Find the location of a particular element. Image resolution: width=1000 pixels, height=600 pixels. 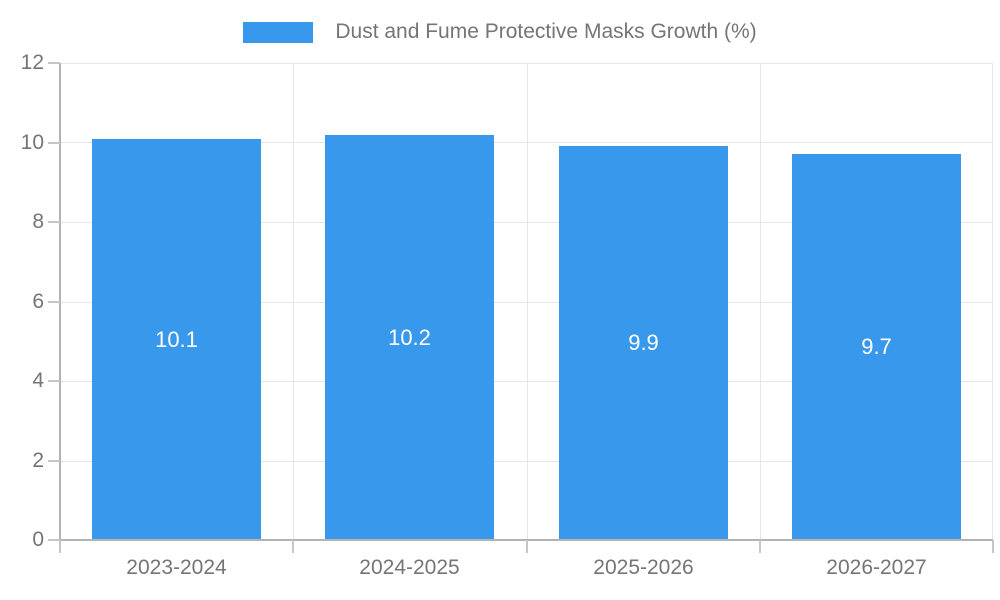

x-category-label: 2023-2024 is located at coordinates (176, 567).